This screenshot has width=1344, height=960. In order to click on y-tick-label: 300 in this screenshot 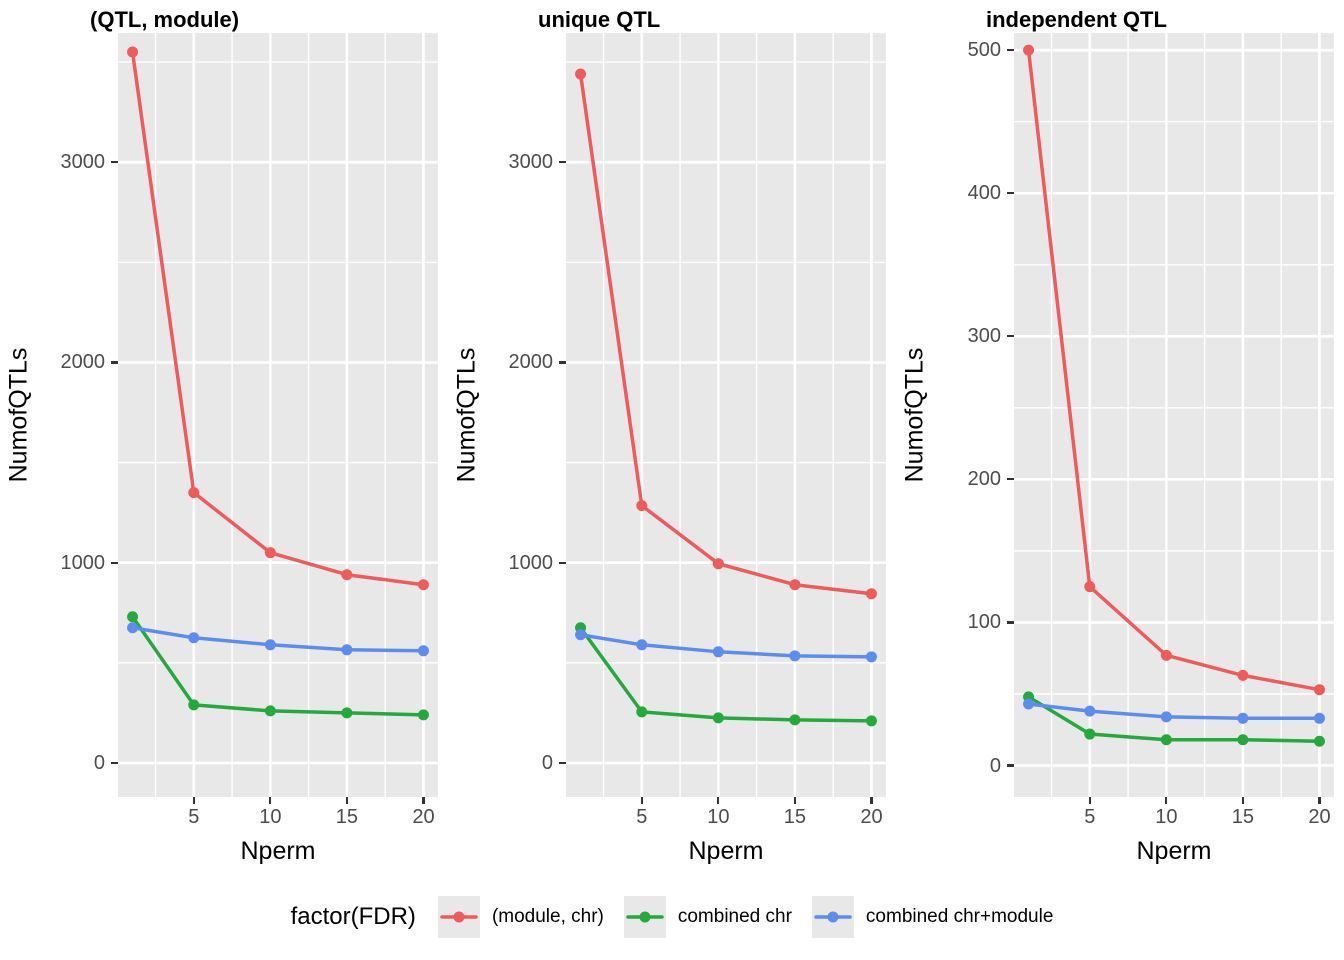, I will do `click(984, 336)`.